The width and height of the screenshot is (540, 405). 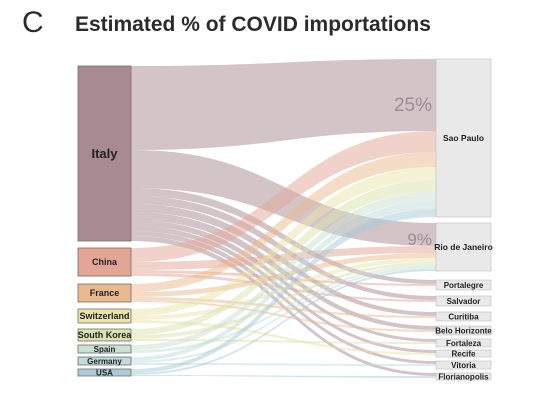 What do you see at coordinates (463, 365) in the screenshot?
I see `destination-label-vitoria: Vitoria` at bounding box center [463, 365].